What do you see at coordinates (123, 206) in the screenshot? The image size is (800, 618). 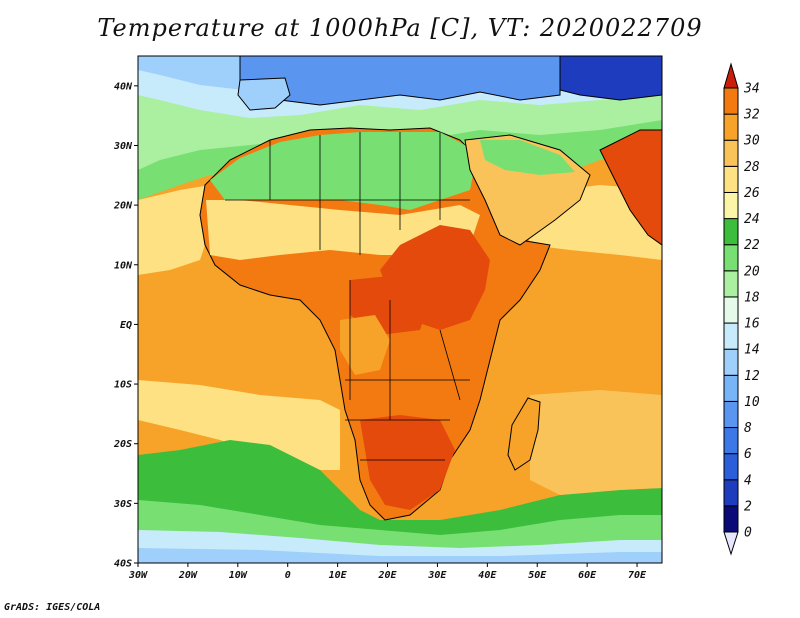 I see `lat-tick-label: 20N` at bounding box center [123, 206].